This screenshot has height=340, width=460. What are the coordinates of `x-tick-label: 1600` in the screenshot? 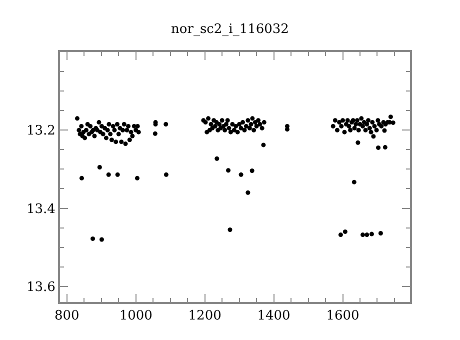 It's located at (343, 316).